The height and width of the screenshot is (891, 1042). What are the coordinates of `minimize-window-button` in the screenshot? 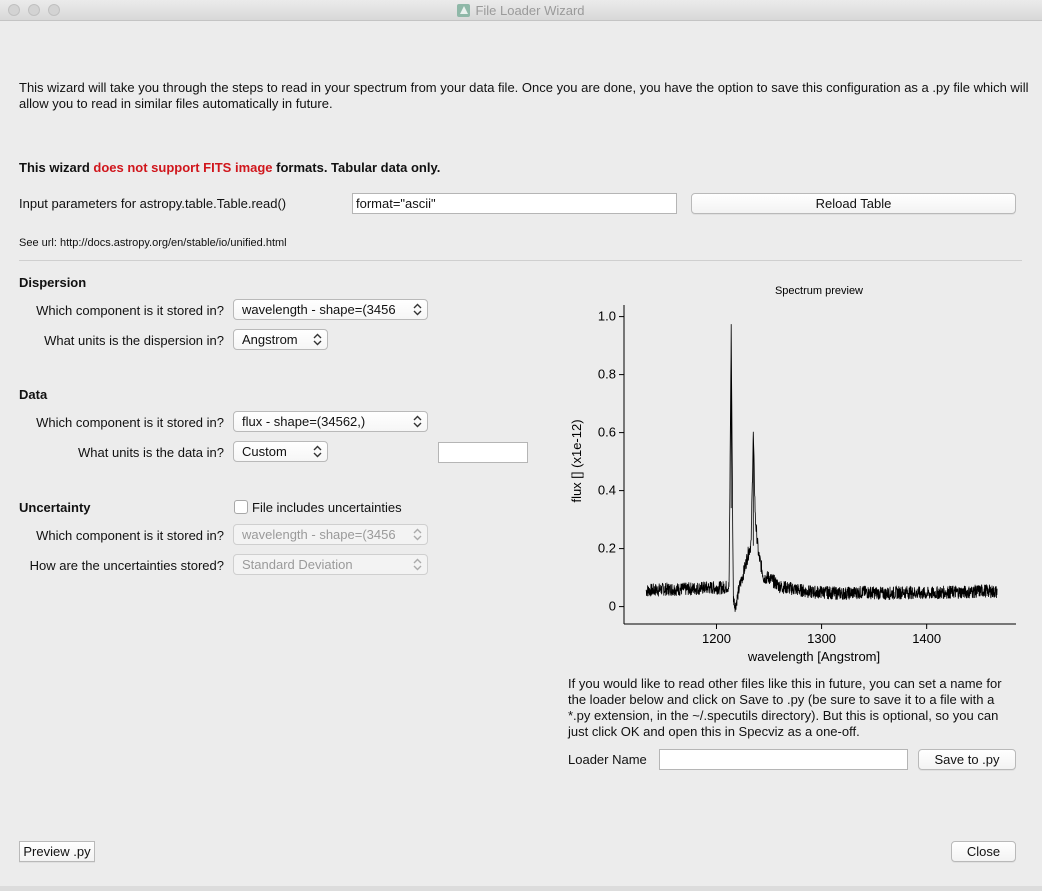 It's located at (34, 10).